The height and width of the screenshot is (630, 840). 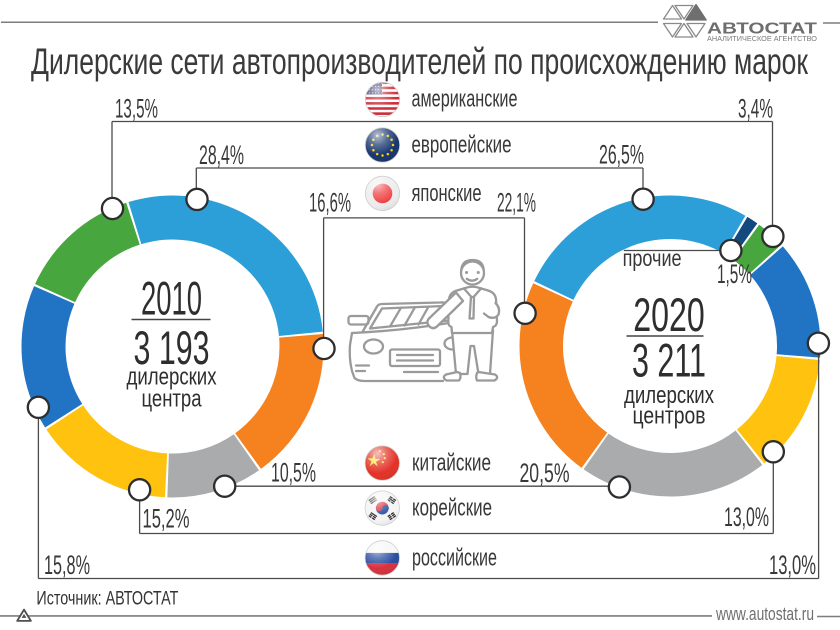 I want to click on svg-text: центра, so click(x=172, y=399).